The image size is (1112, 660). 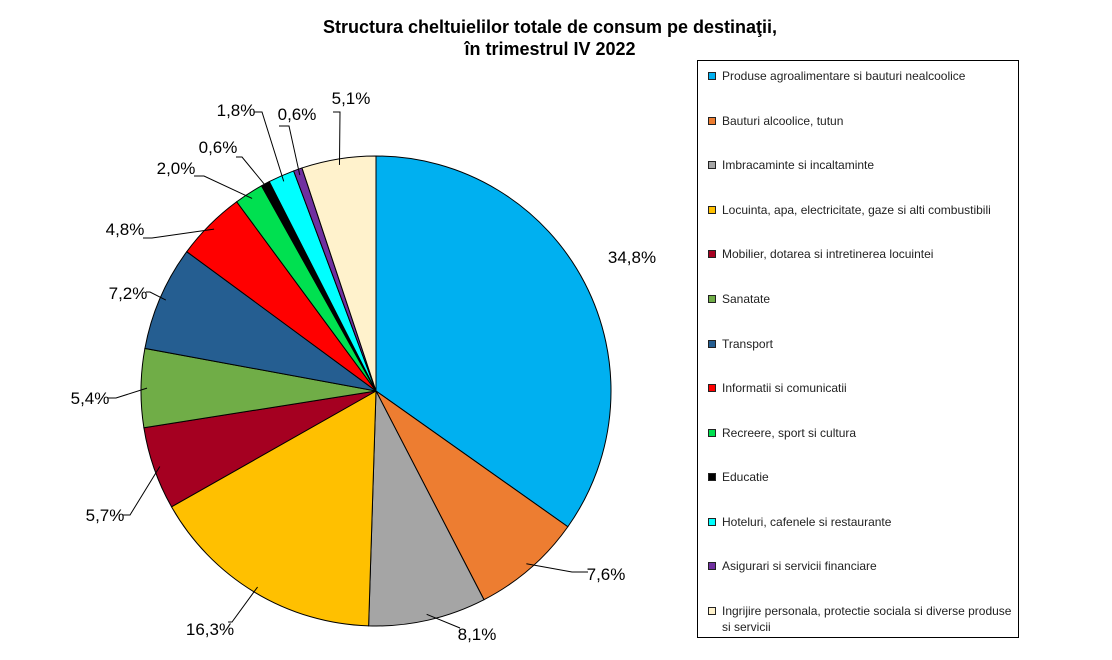 I want to click on legend-label-12: Asigurari si servicii financiare, so click(x=799, y=566).